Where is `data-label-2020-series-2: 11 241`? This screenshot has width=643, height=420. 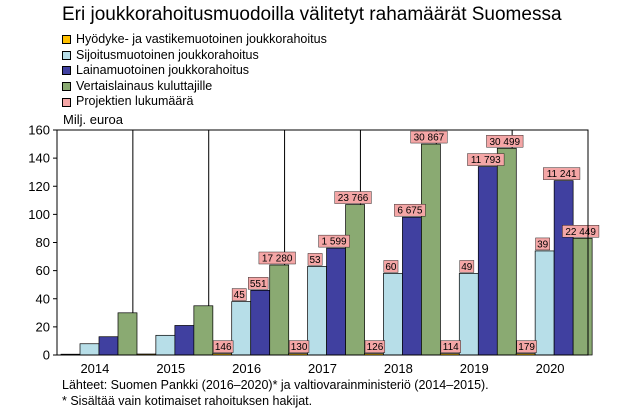
data-label-2020-series-2: 11 241 is located at coordinates (562, 174).